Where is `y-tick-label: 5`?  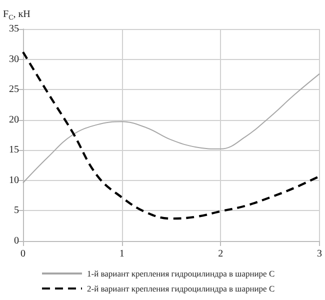 y-tick-label: 5 is located at coordinates (16, 210).